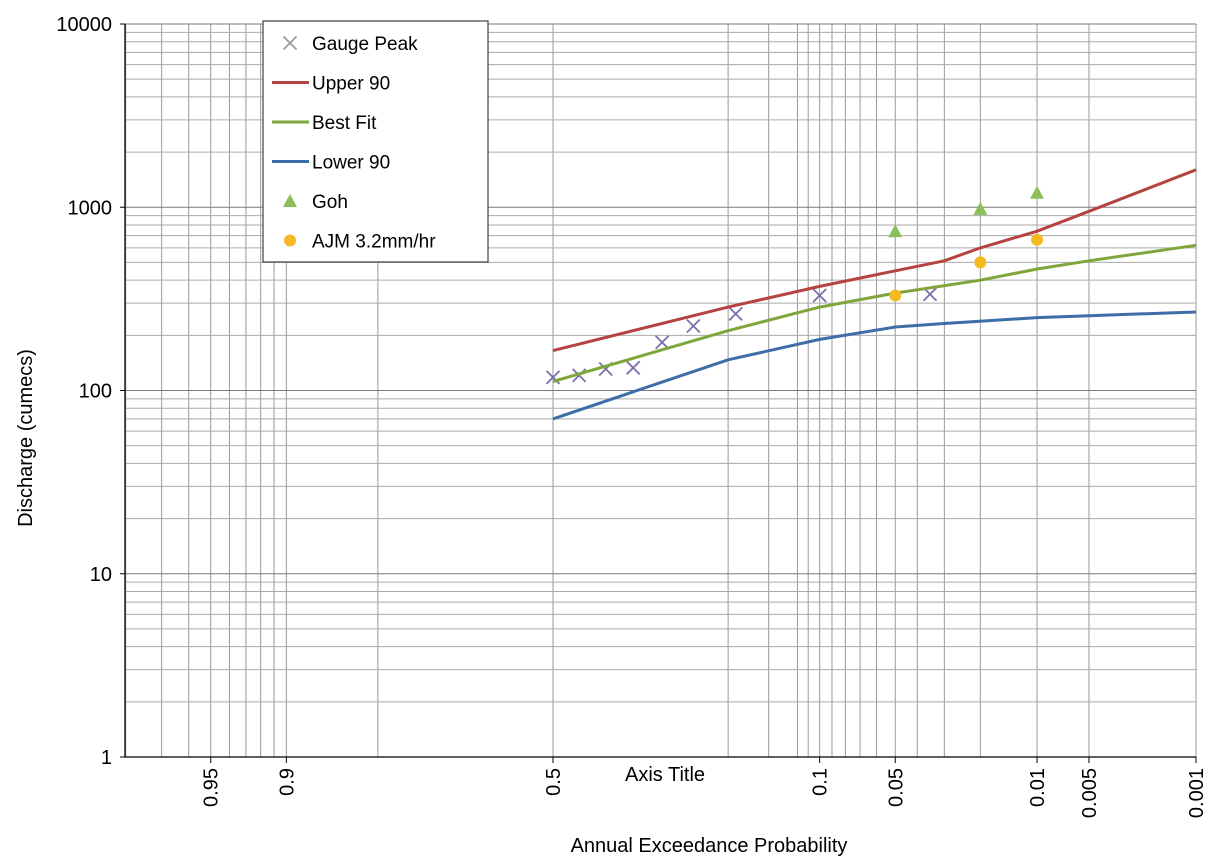 The height and width of the screenshot is (859, 1207). I want to click on legend-item: Goh, so click(315, 202).